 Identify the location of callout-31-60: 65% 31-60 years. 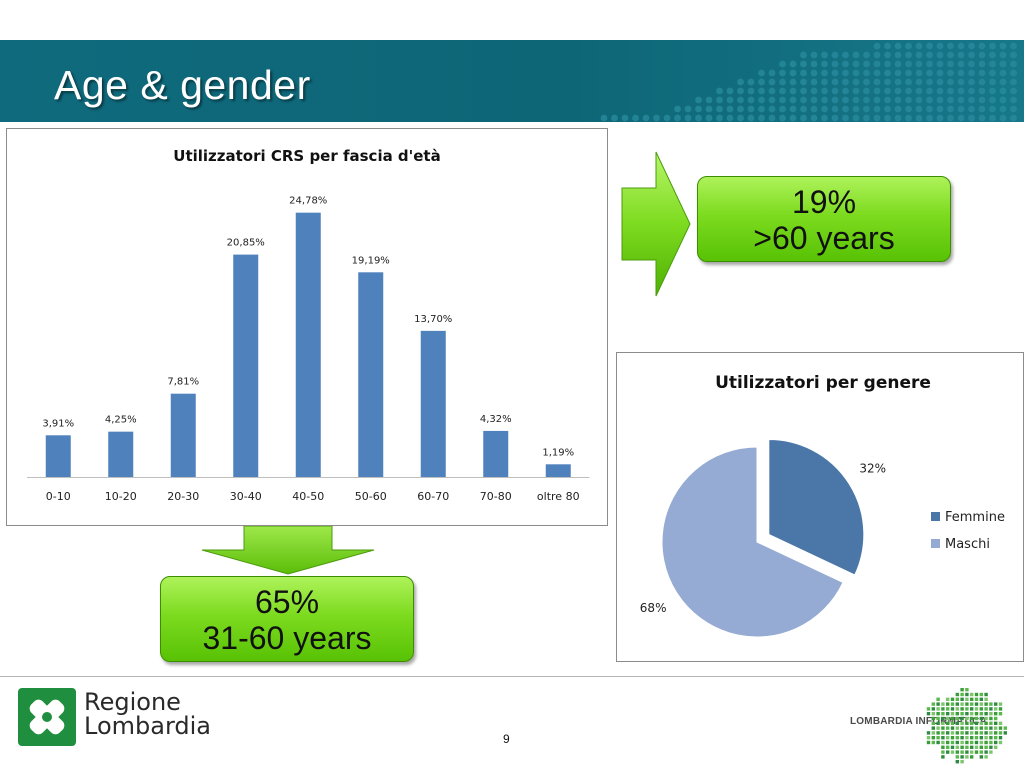
(287, 619).